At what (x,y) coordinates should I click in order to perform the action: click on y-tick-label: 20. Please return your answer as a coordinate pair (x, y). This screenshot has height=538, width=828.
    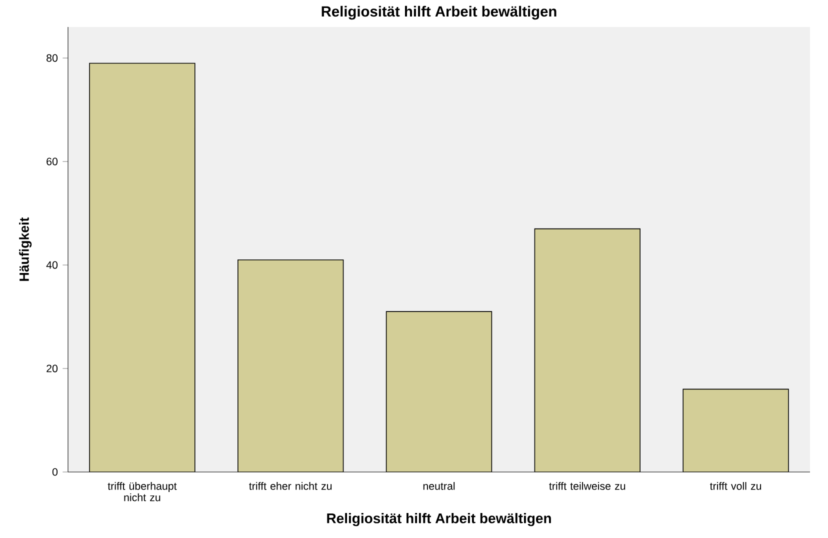
    Looking at the image, I should click on (52, 368).